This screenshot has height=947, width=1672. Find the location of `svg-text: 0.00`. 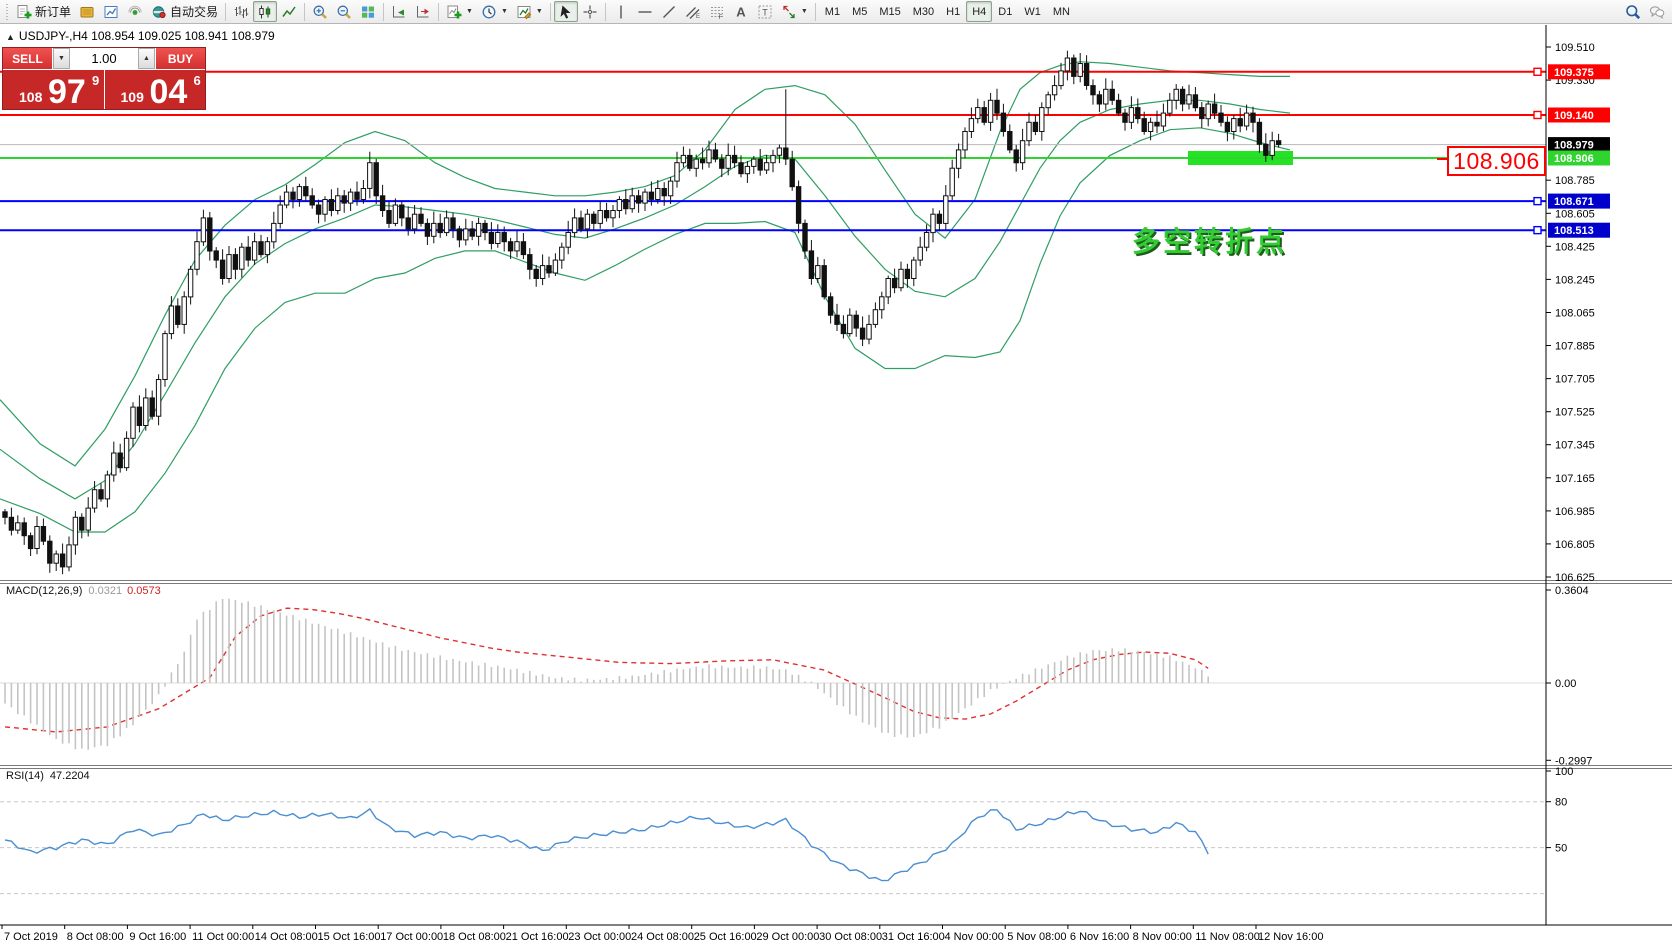

svg-text: 0.00 is located at coordinates (1565, 684).